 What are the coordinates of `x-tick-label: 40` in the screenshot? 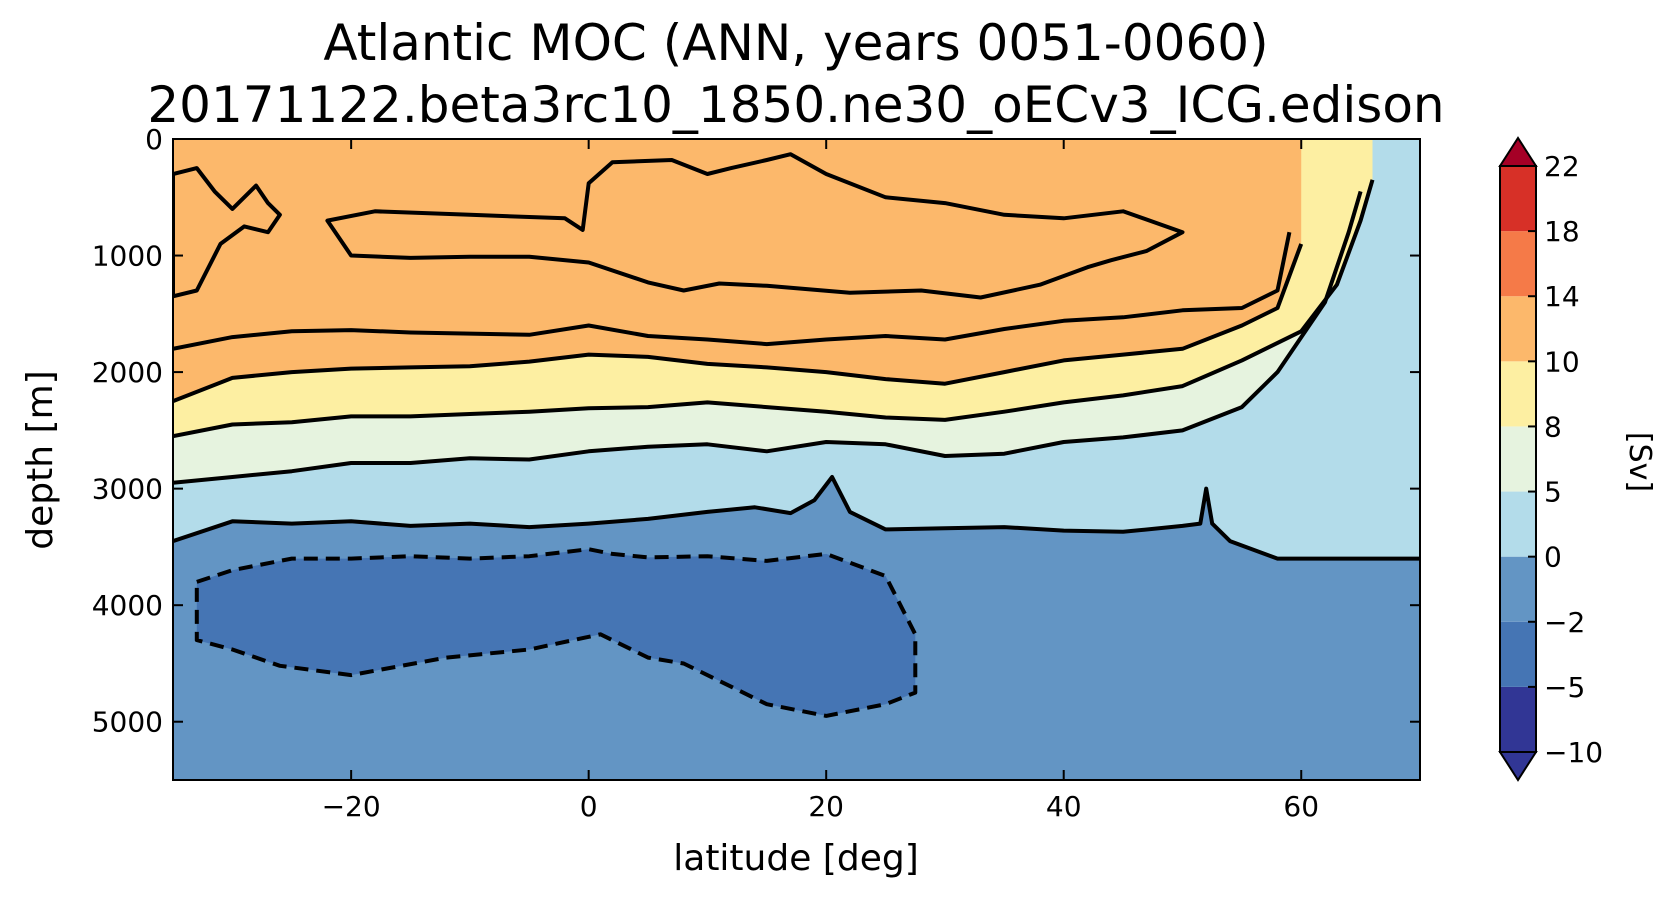 It's located at (1064, 806).